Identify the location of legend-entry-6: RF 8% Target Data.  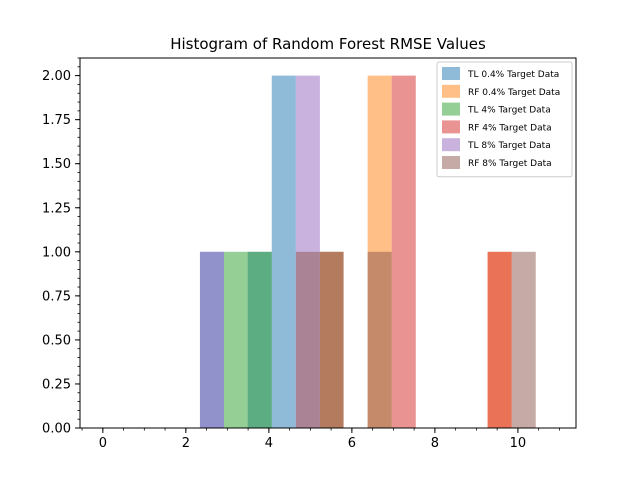
(497, 162).